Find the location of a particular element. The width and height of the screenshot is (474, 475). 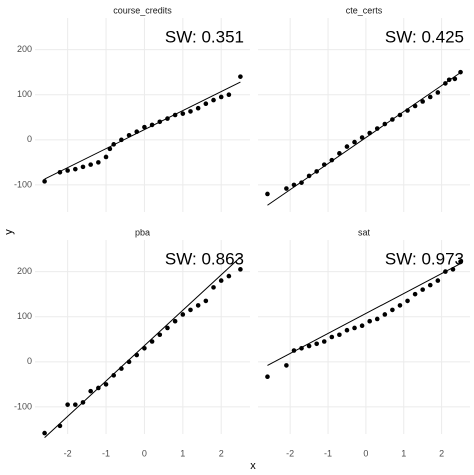

annotation: SW: 0.973 is located at coordinates (424, 258).